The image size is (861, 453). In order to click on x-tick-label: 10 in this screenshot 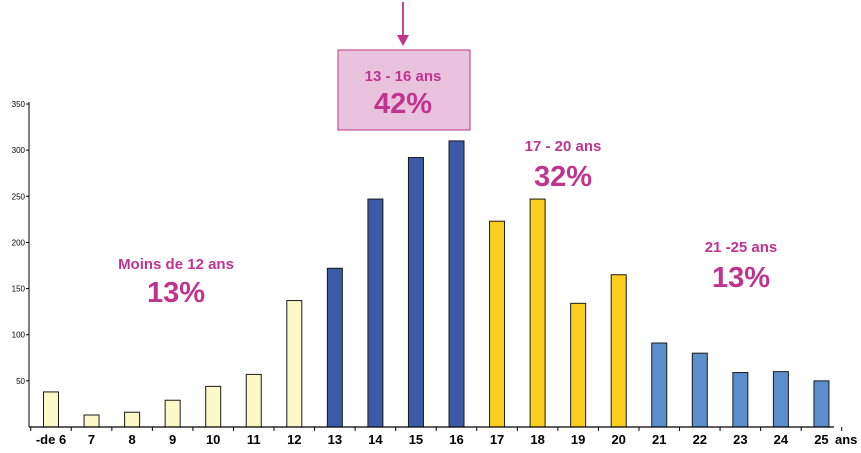, I will do `click(213, 439)`.